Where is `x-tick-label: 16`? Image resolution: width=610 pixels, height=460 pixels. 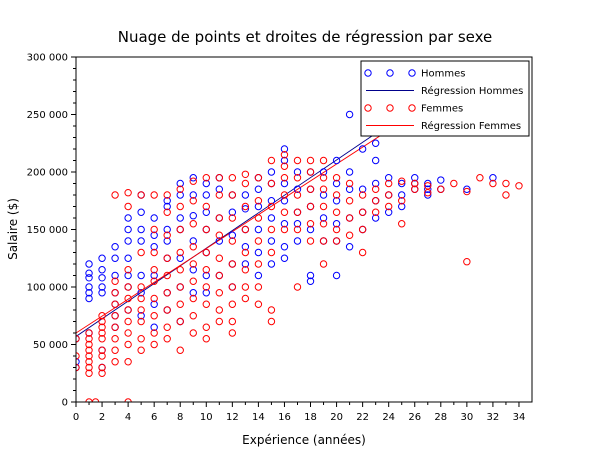 x-tick-label: 16 is located at coordinates (284, 417).